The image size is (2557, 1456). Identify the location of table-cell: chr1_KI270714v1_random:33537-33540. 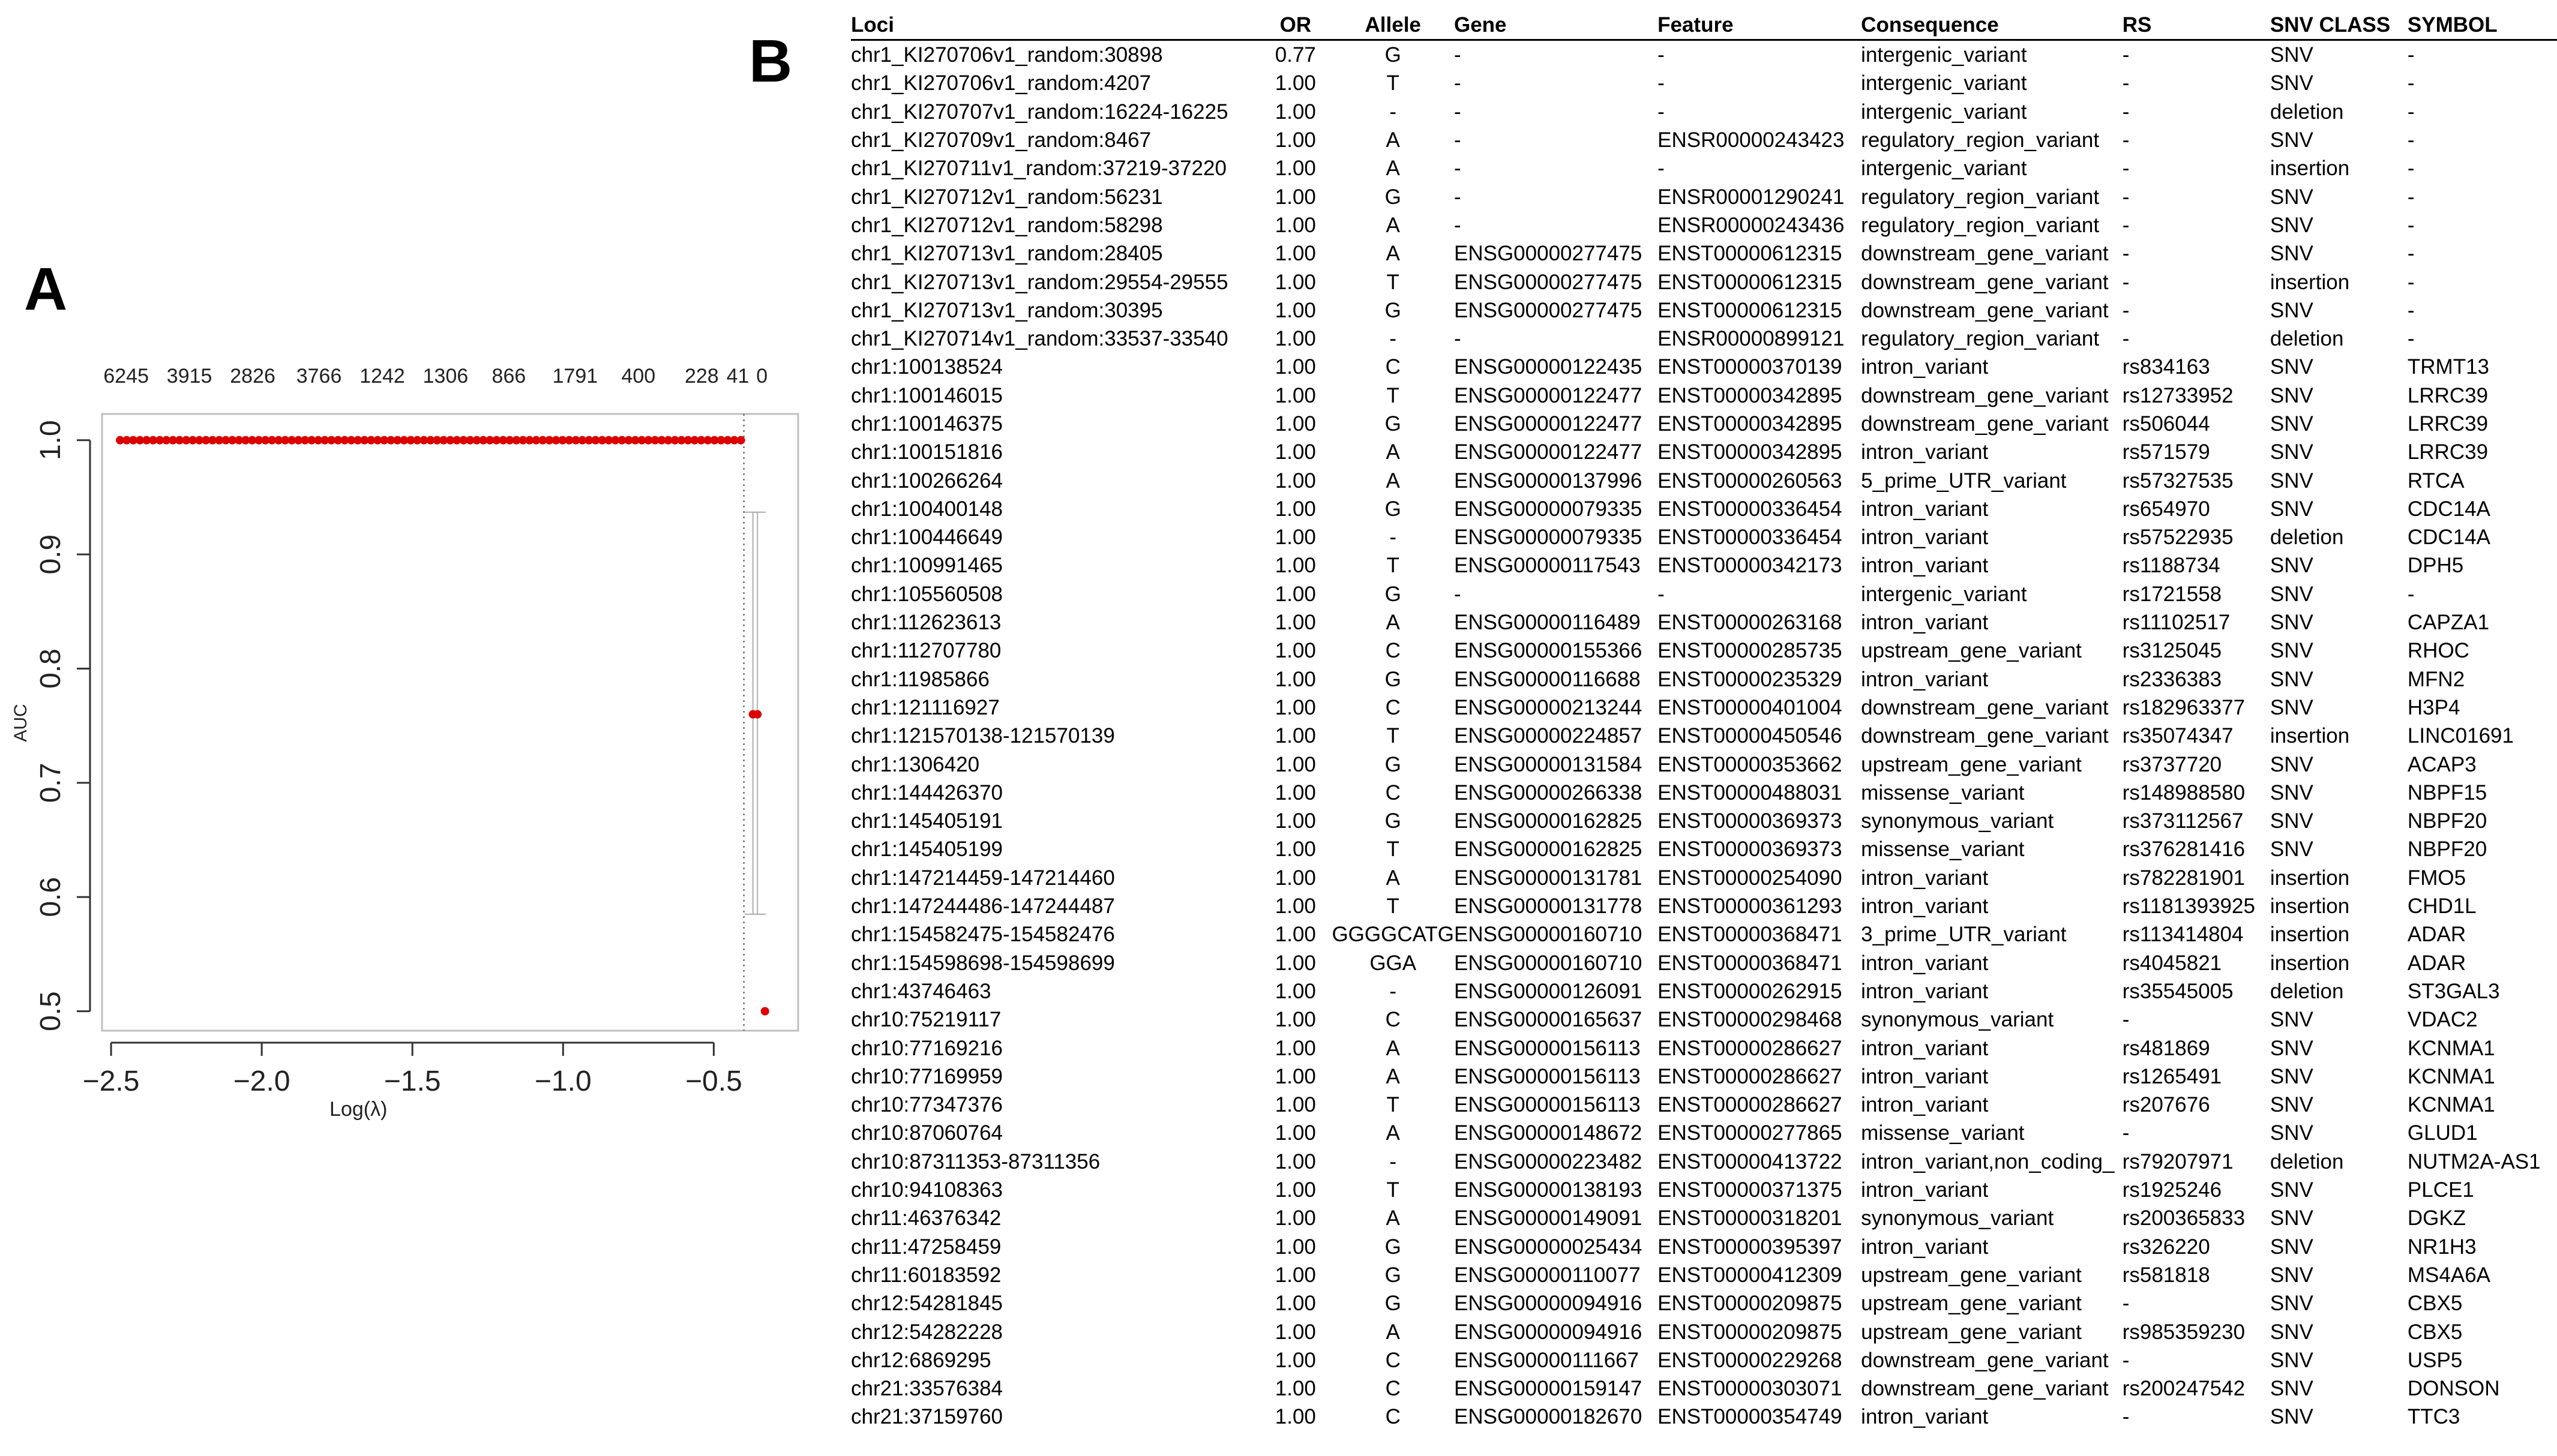
(1039, 339).